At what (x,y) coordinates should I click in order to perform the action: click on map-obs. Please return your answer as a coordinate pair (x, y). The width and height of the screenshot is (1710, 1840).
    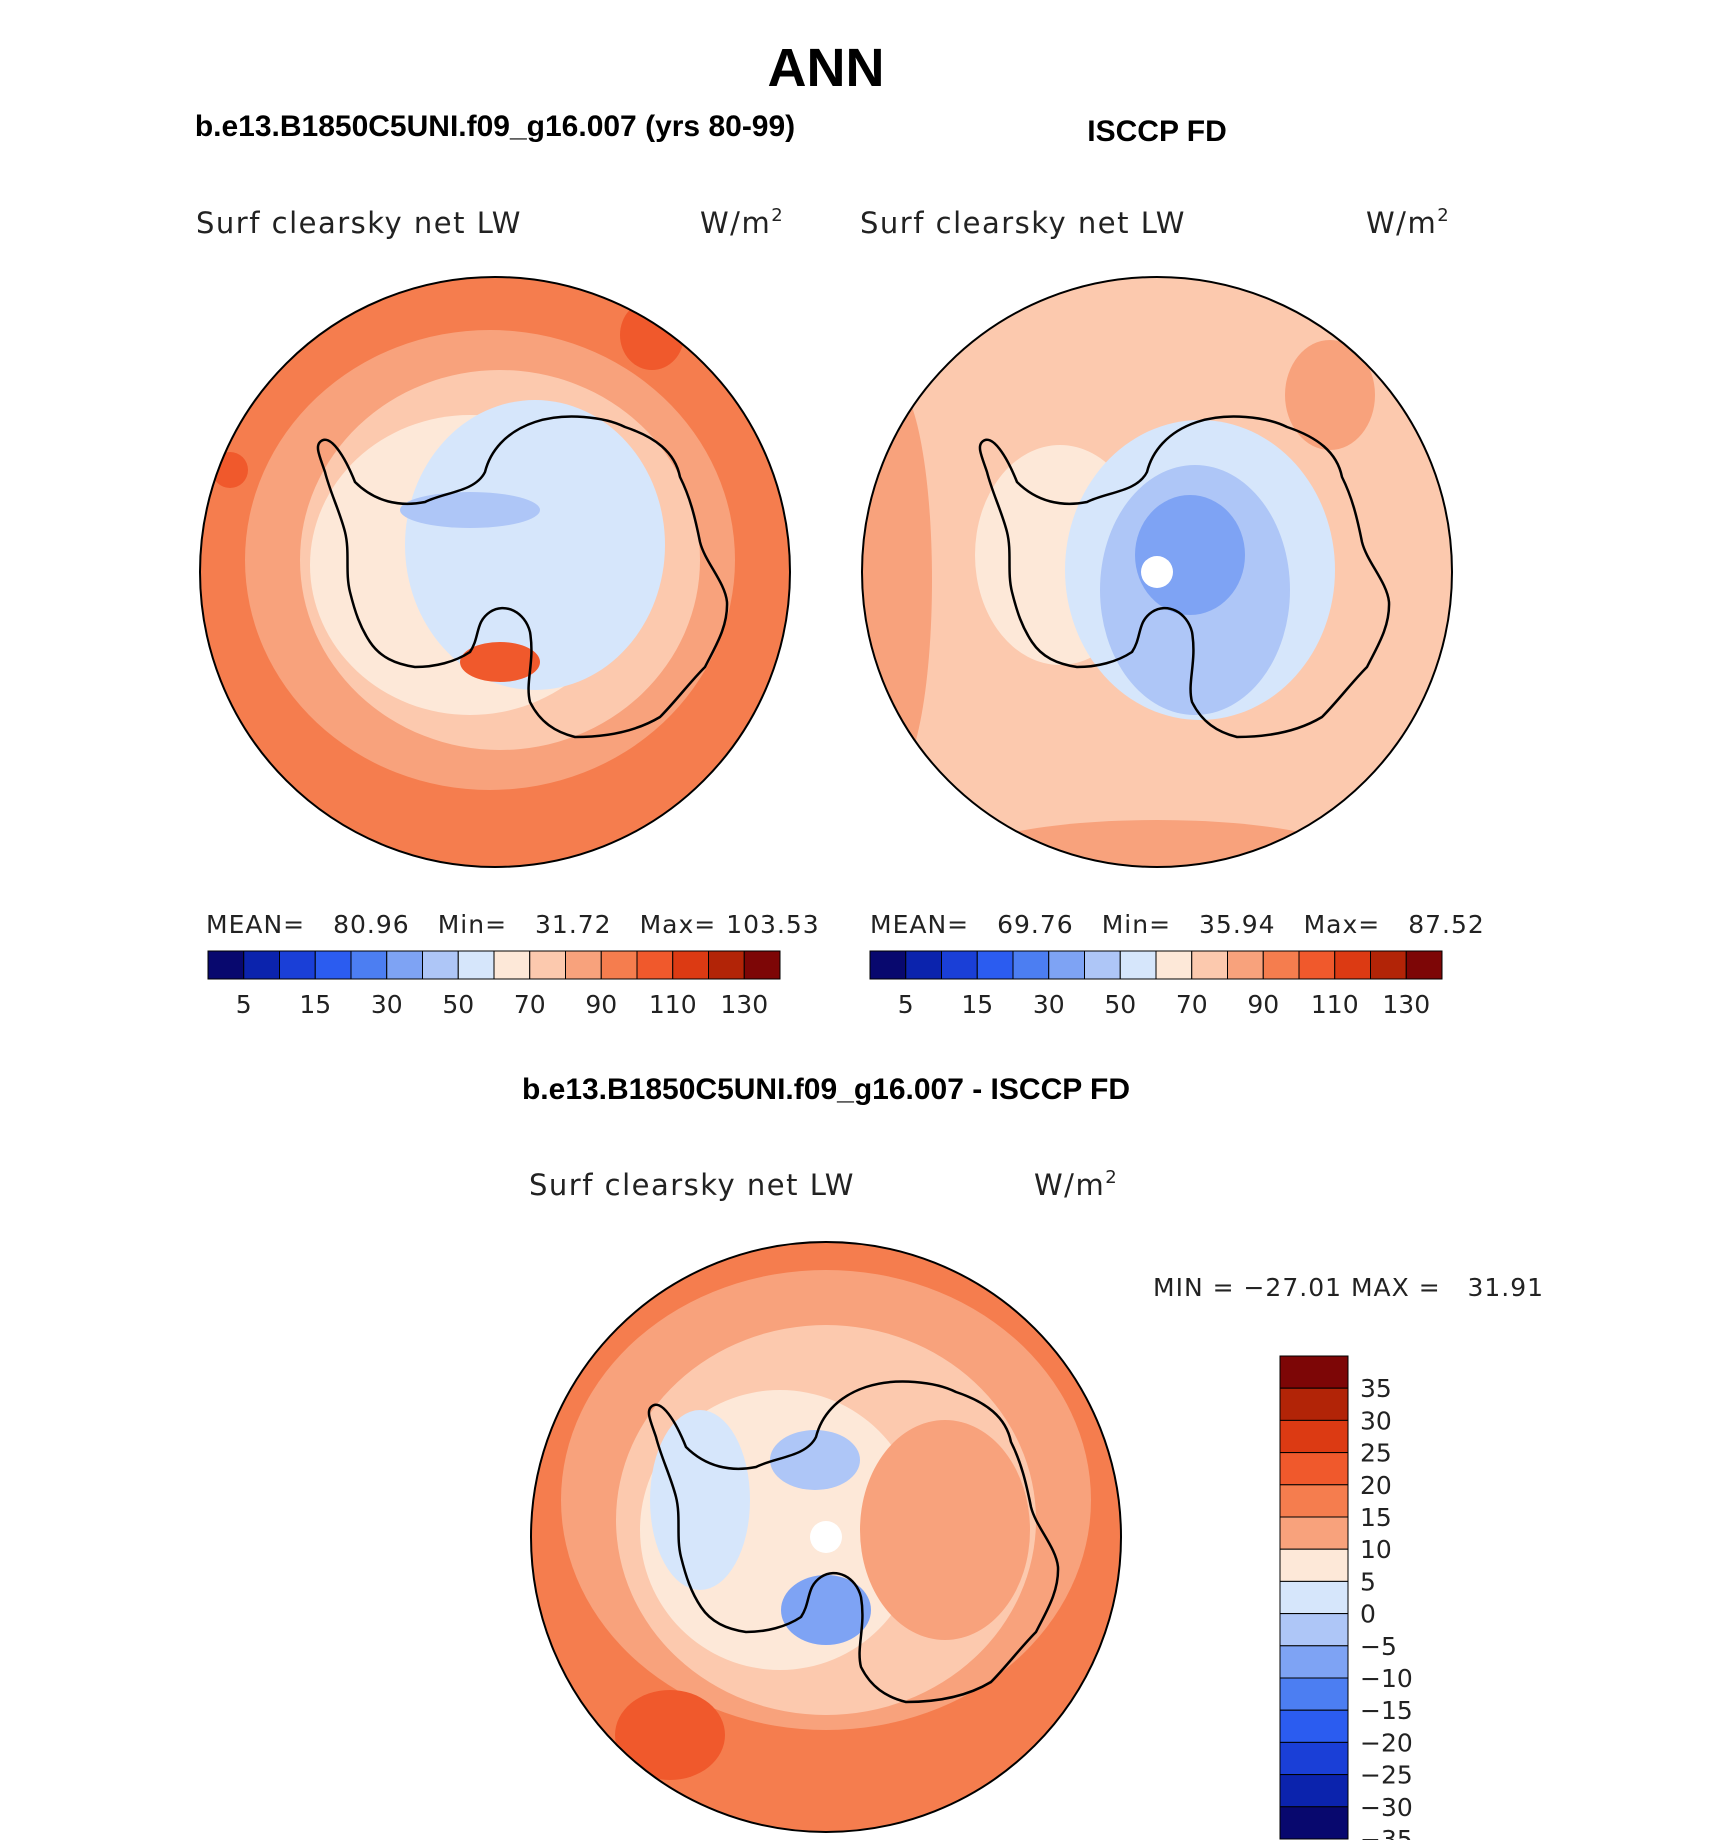
    Looking at the image, I should click on (1157, 572).